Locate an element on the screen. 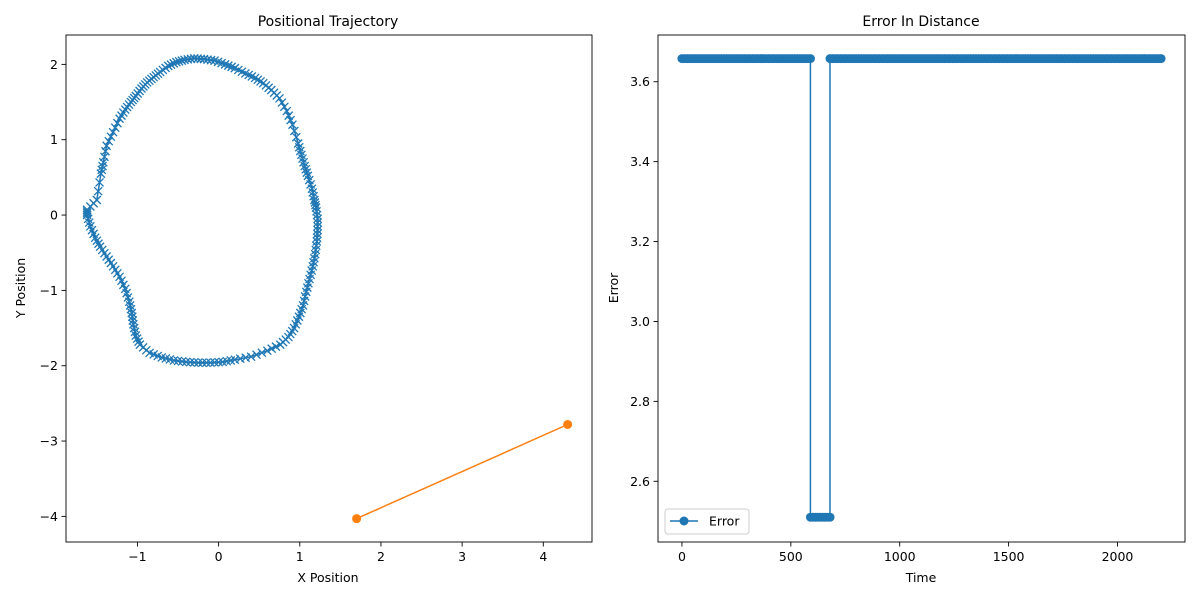 The height and width of the screenshot is (600, 1200). series-1-line is located at coordinates (462, 471).